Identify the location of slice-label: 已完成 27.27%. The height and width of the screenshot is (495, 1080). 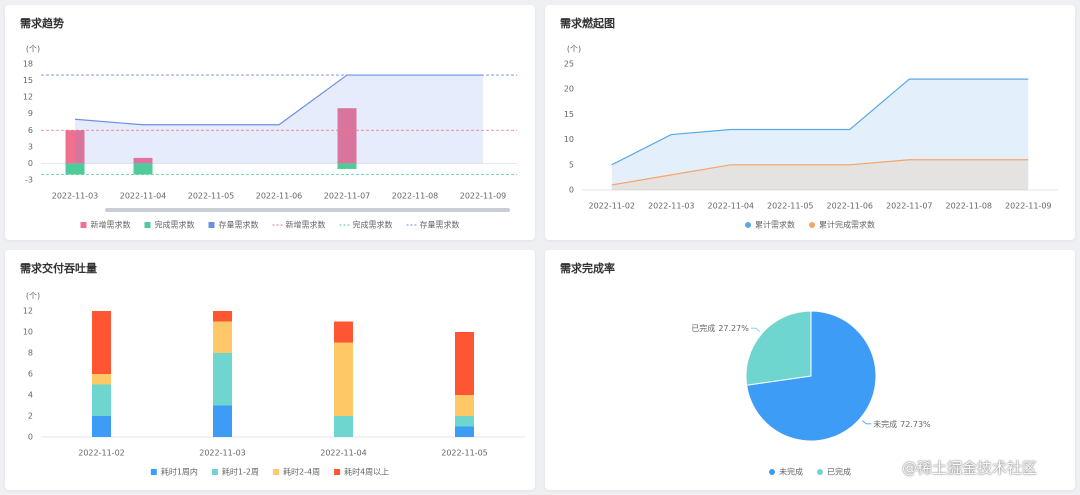
(720, 328).